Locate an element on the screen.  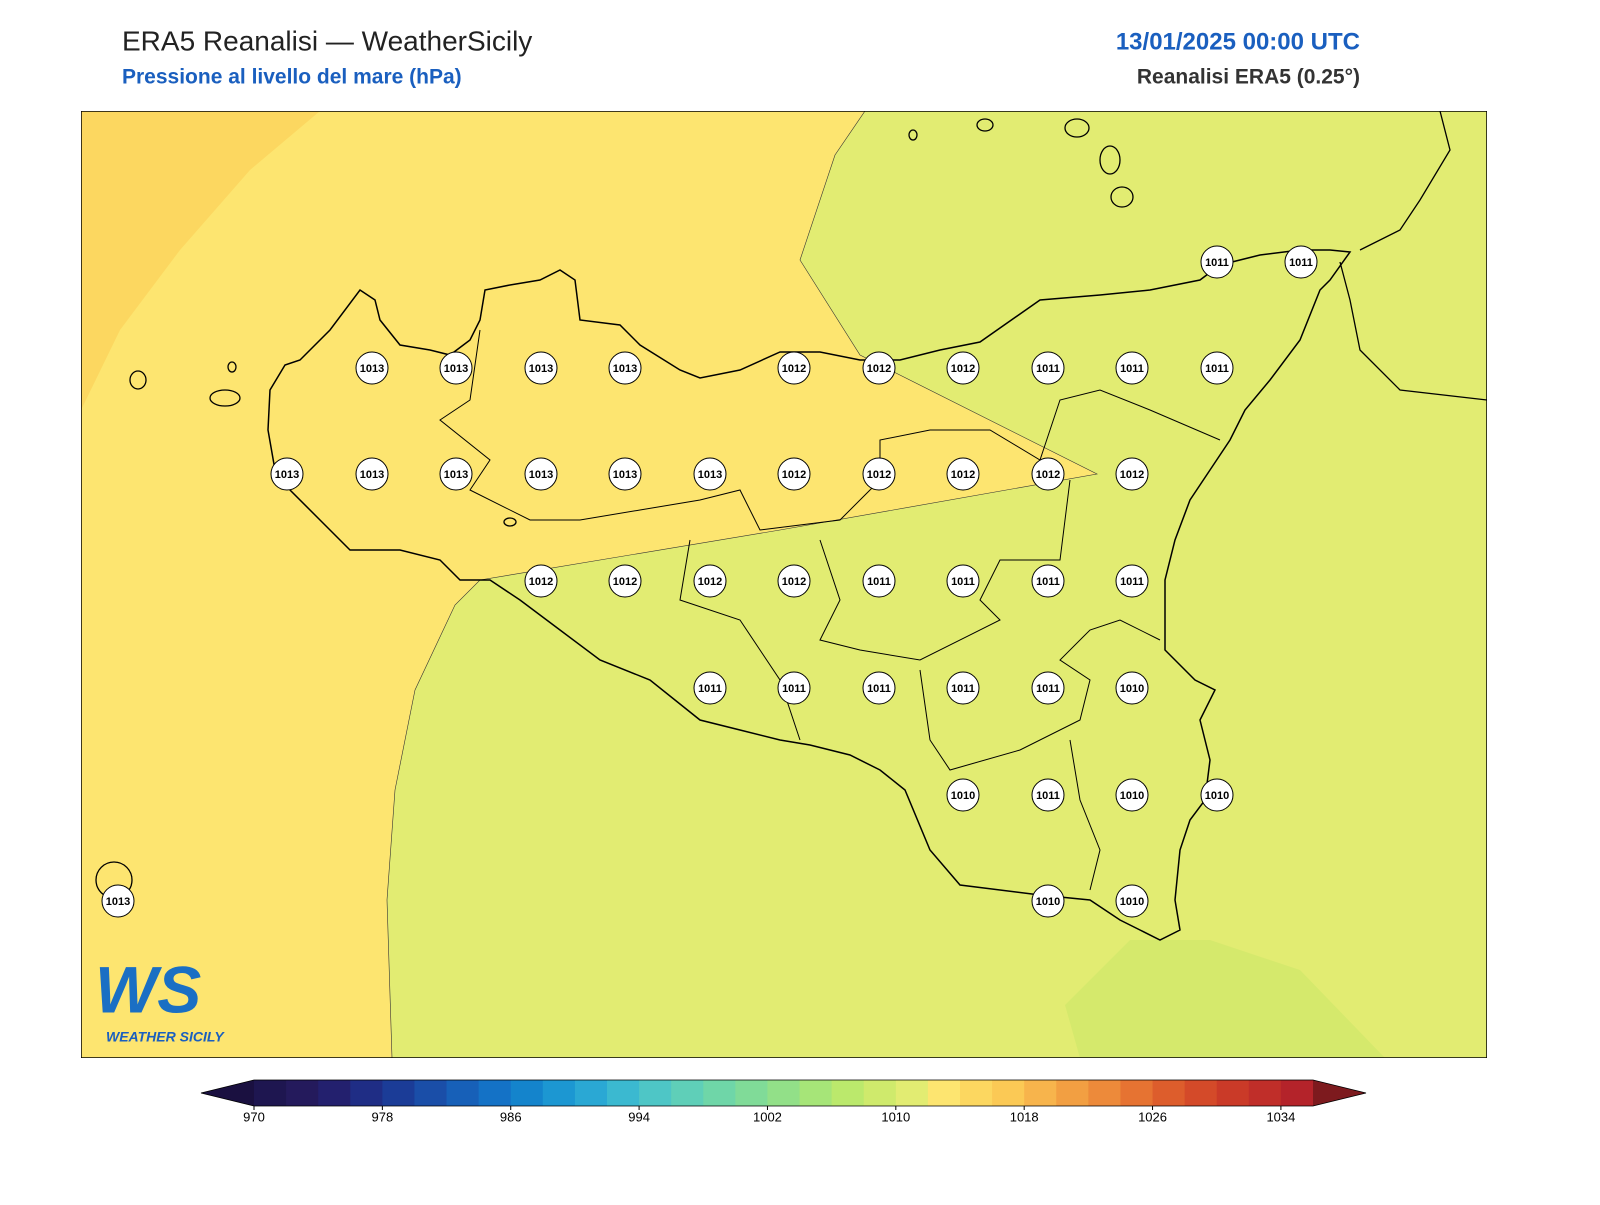
logo-letters: WS is located at coordinates (148, 989).